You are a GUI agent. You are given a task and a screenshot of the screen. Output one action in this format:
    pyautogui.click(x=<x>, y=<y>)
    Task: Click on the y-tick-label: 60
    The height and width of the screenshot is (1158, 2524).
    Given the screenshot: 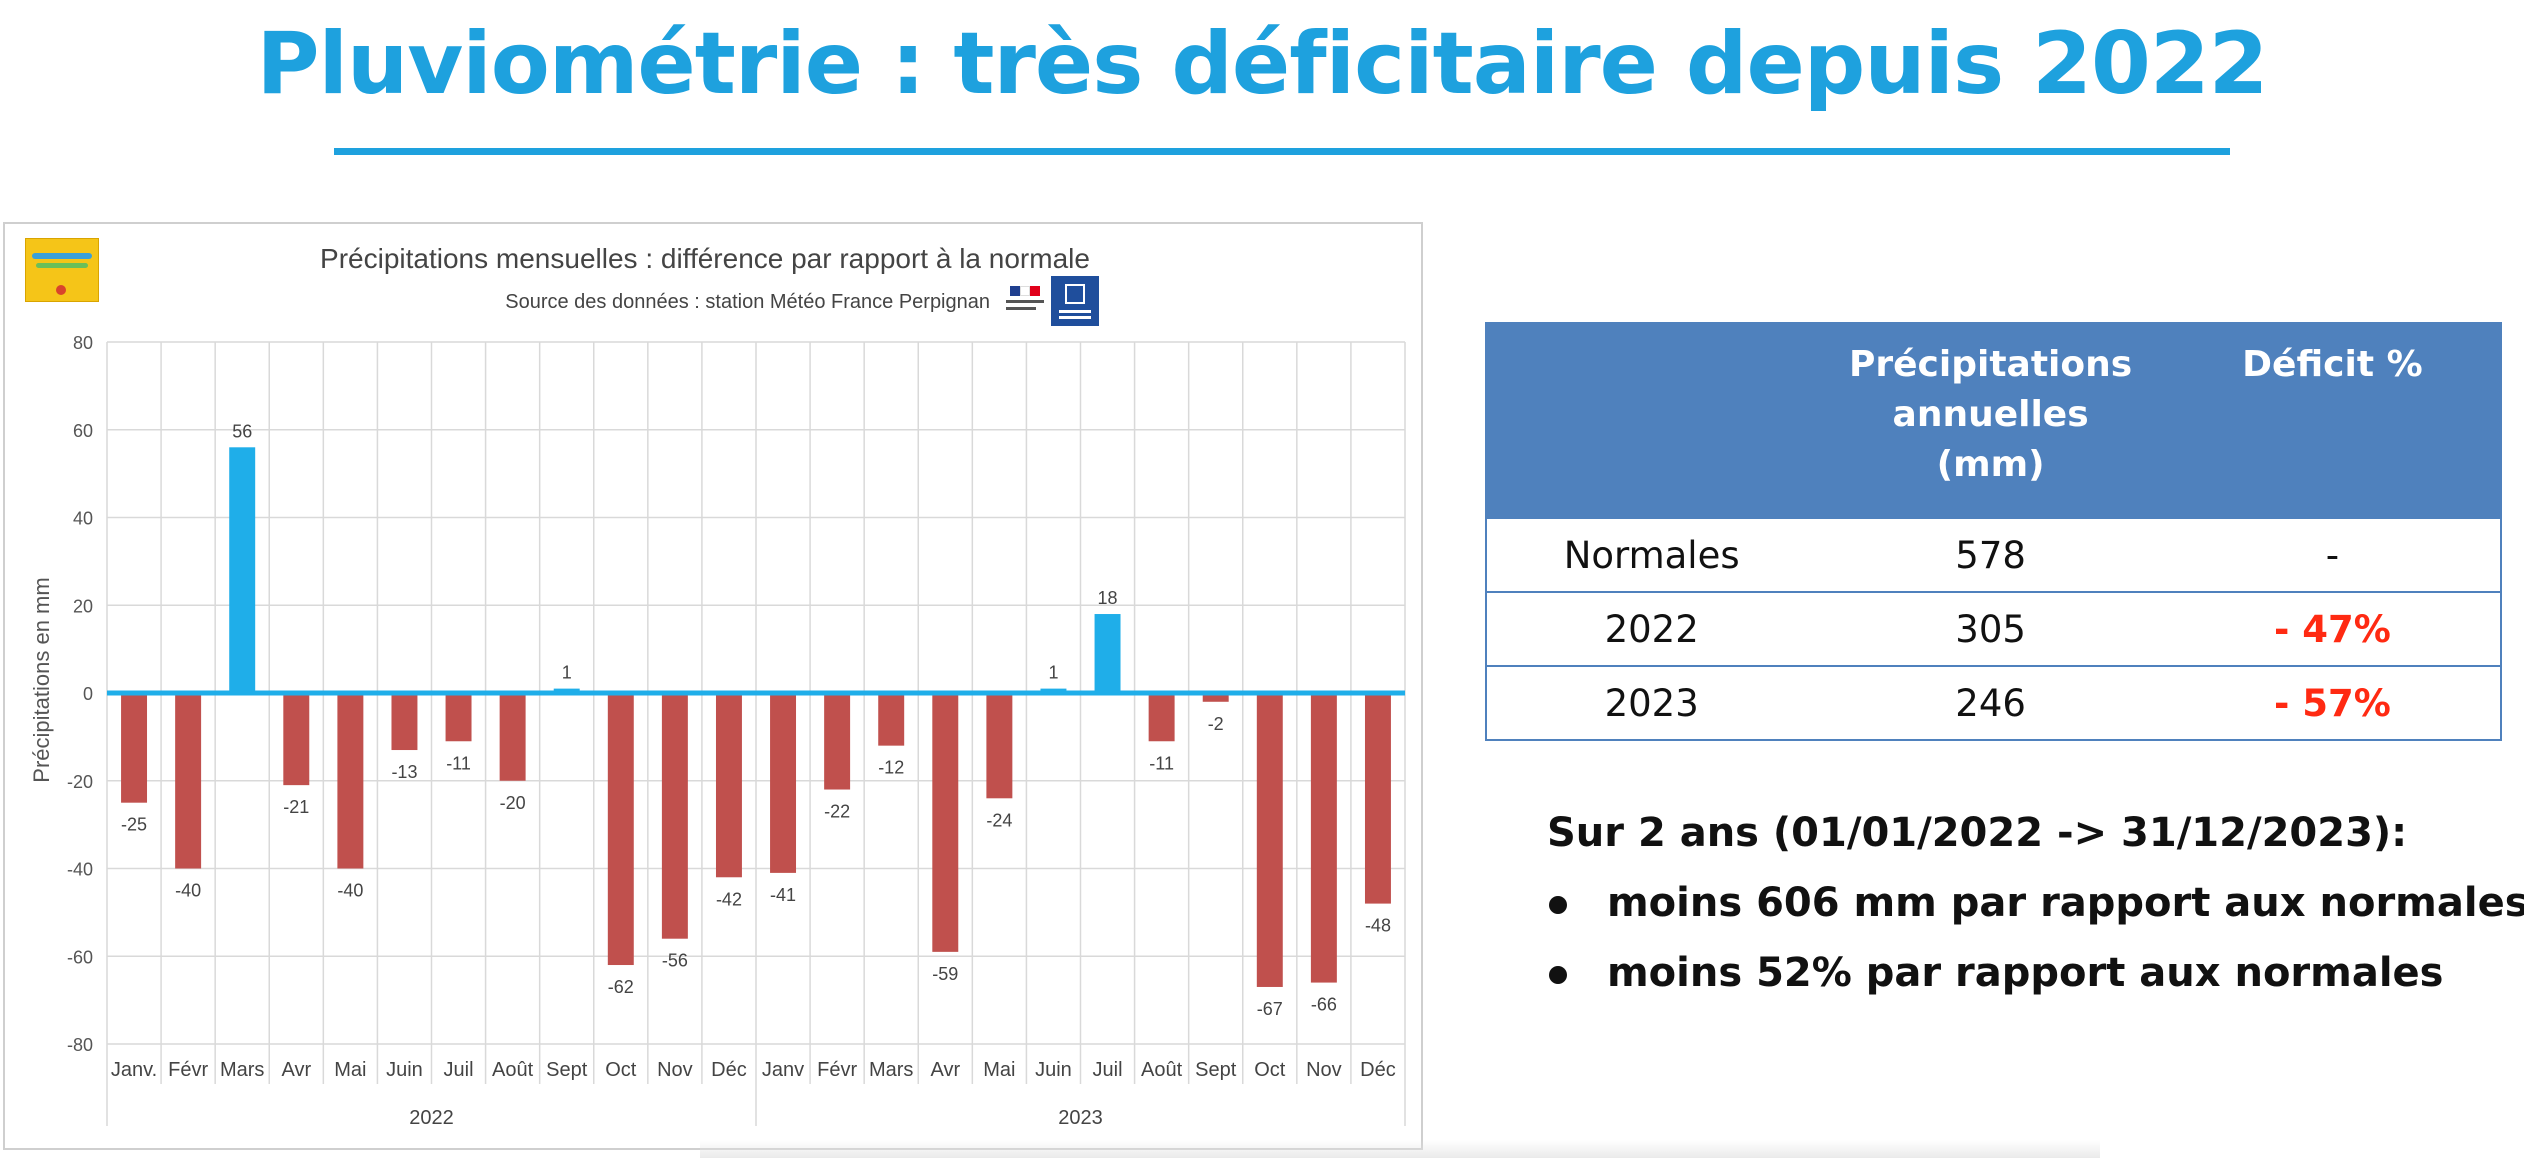 What is the action you would take?
    pyautogui.click(x=83, y=431)
    